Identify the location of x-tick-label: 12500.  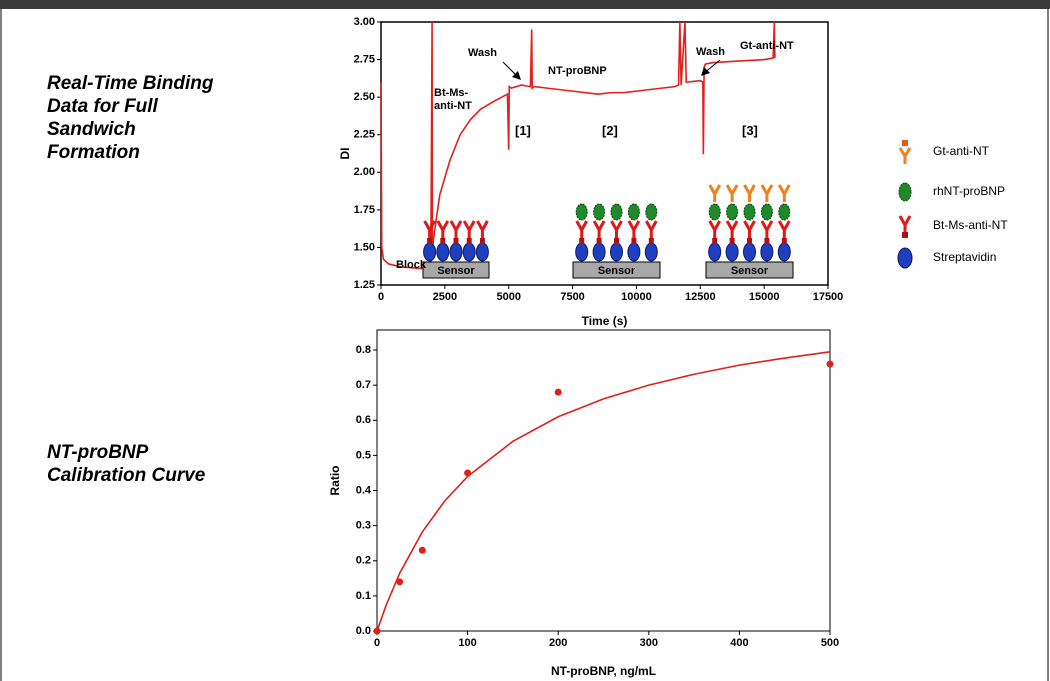
(700, 297).